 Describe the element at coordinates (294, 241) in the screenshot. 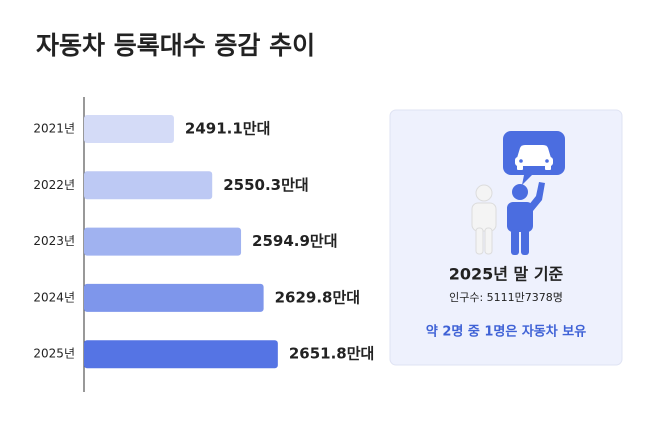

I see `value-label: 2594.9만대` at that location.